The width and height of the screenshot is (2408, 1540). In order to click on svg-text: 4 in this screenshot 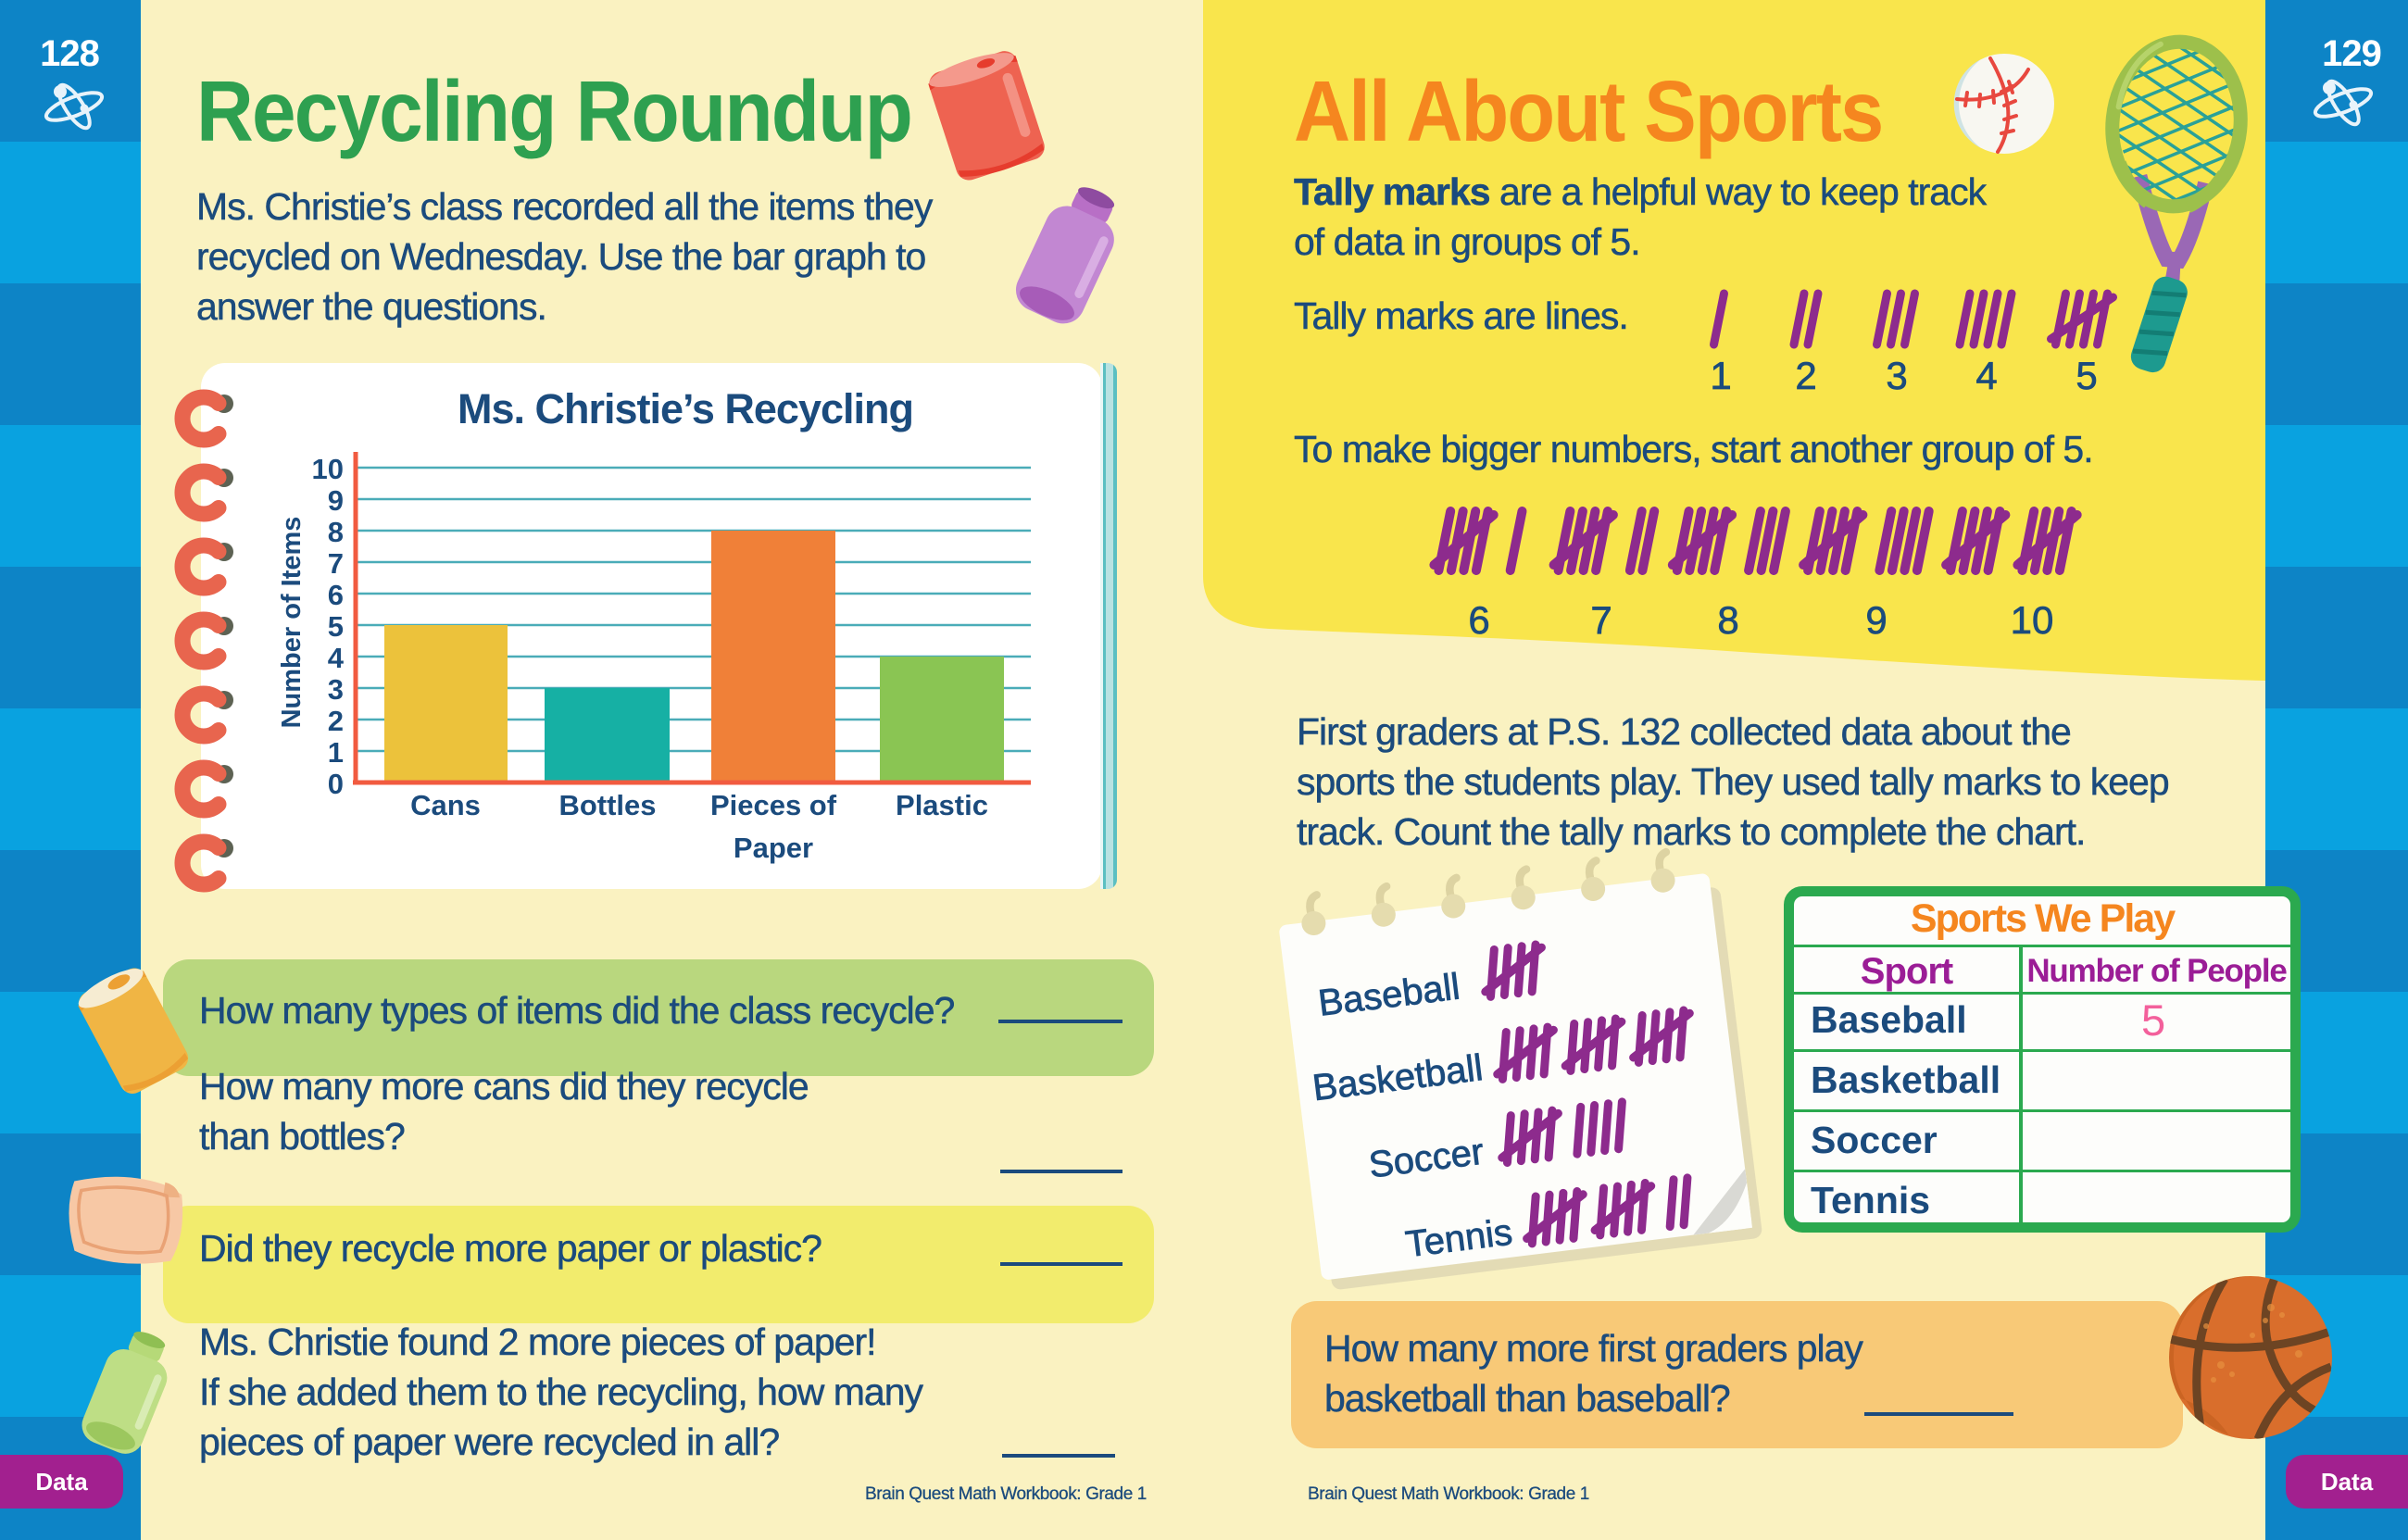, I will do `click(336, 658)`.